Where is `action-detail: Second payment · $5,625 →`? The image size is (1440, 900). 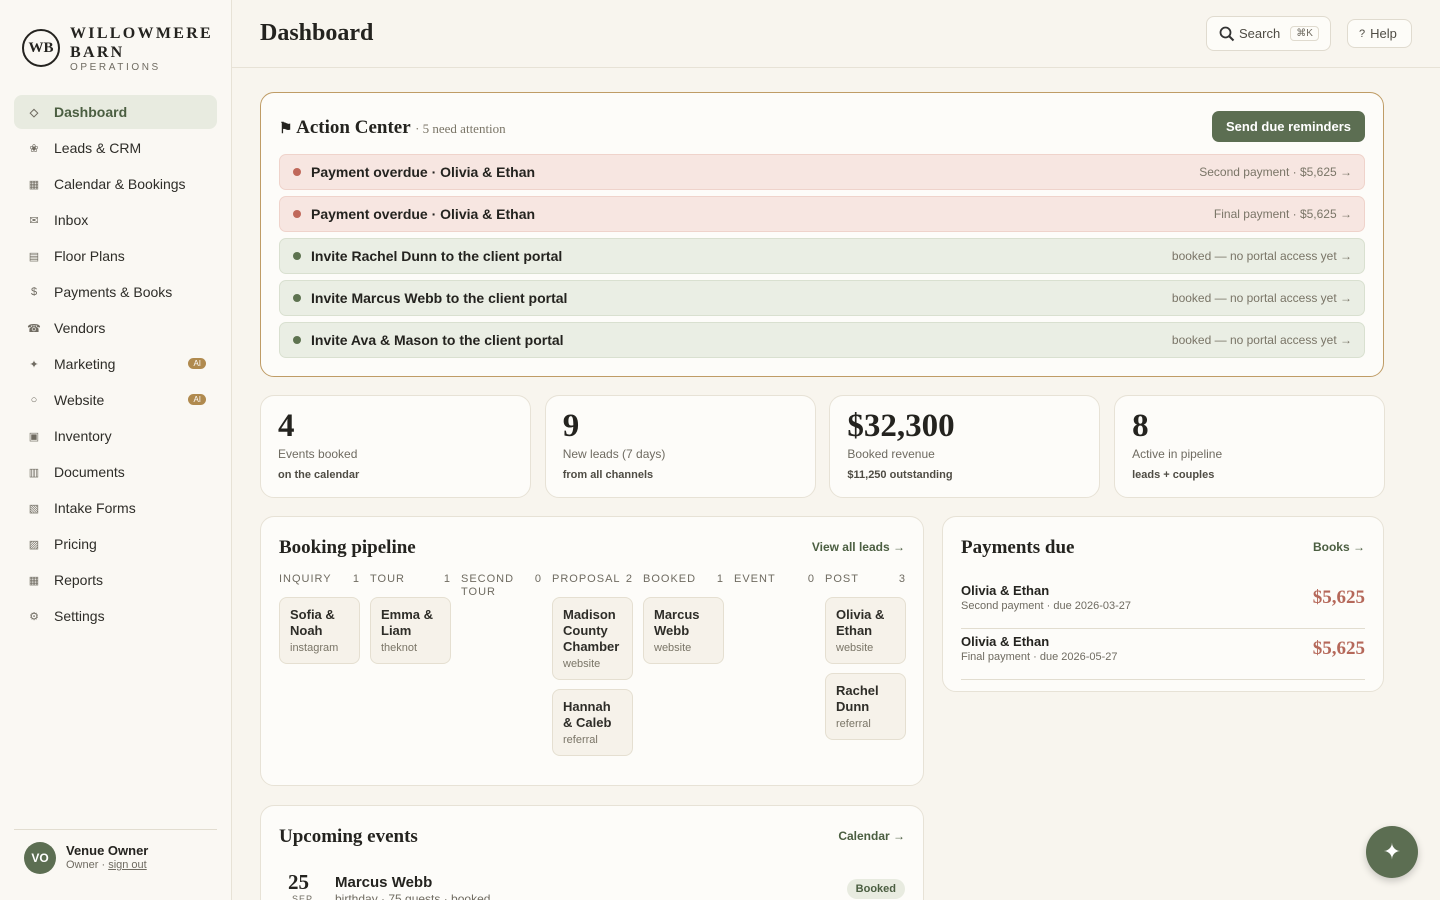 action-detail: Second payment · $5,625 → is located at coordinates (1275, 172).